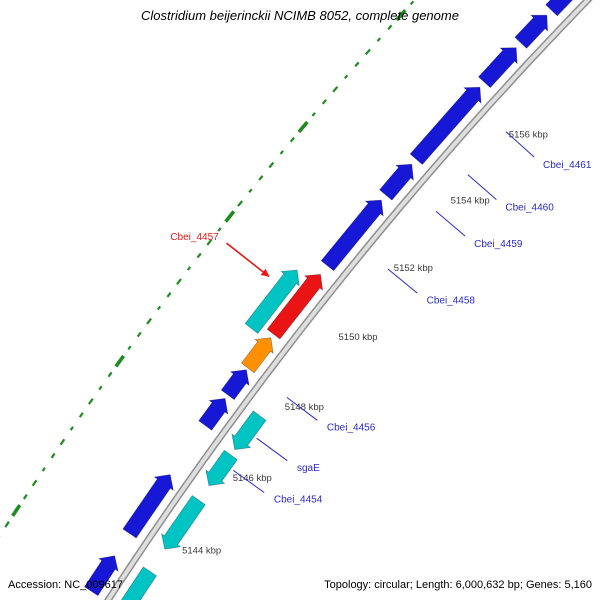 Image resolution: width=600 pixels, height=600 pixels. I want to click on tick-label: 5156 kbp, so click(528, 134).